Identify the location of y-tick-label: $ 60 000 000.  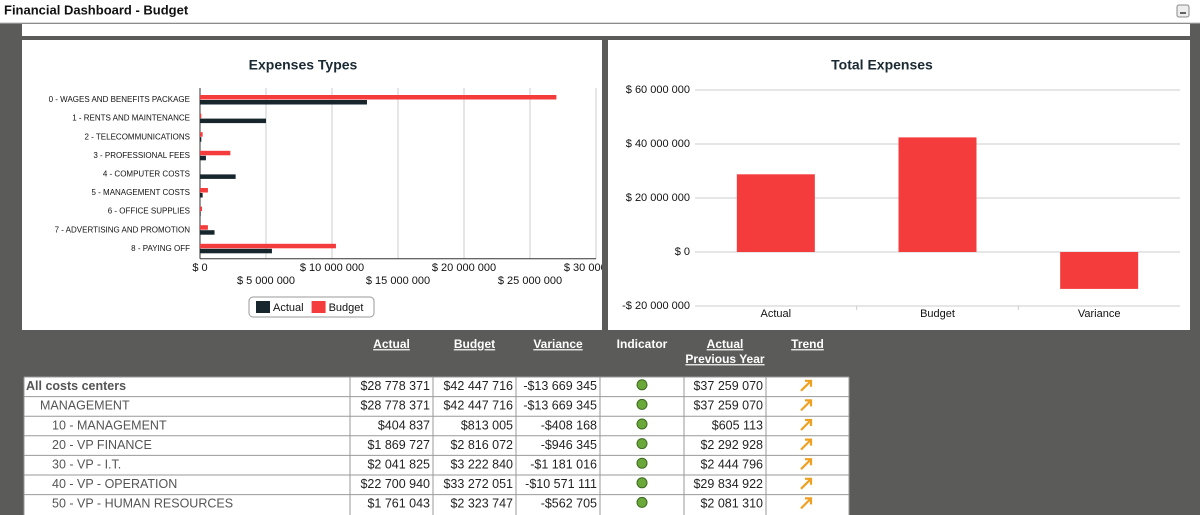
(658, 90).